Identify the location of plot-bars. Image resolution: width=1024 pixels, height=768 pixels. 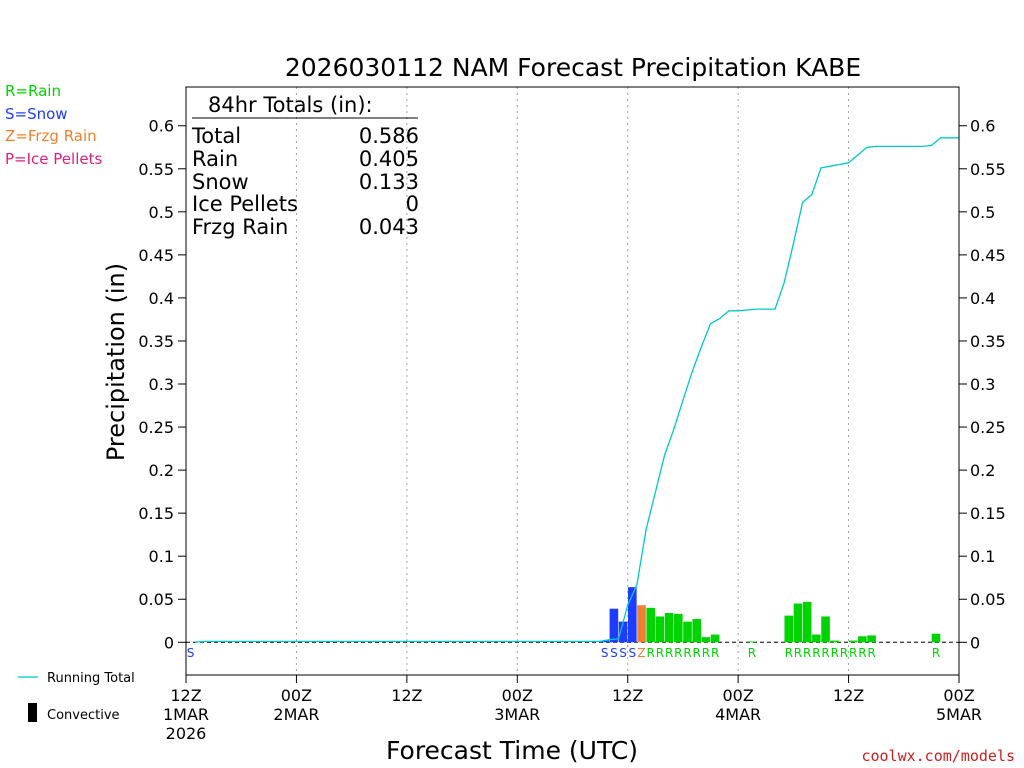
(770, 615).